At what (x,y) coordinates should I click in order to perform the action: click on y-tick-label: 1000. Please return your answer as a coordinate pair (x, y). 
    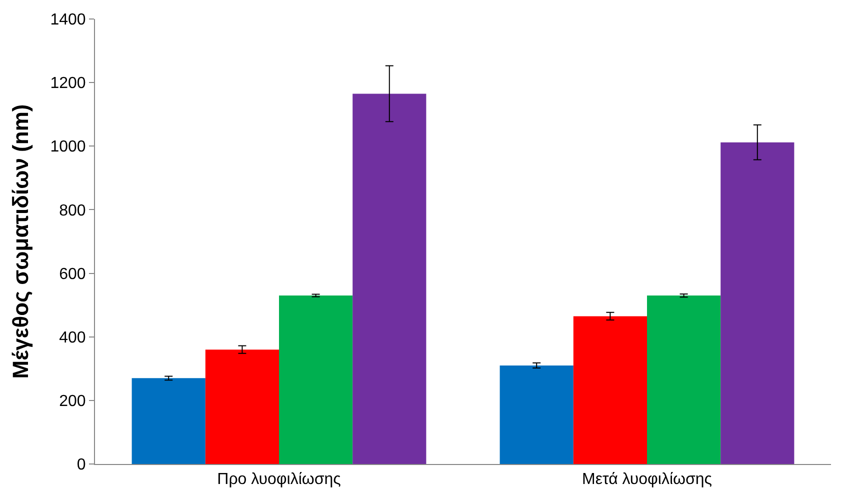
    Looking at the image, I should click on (68, 147).